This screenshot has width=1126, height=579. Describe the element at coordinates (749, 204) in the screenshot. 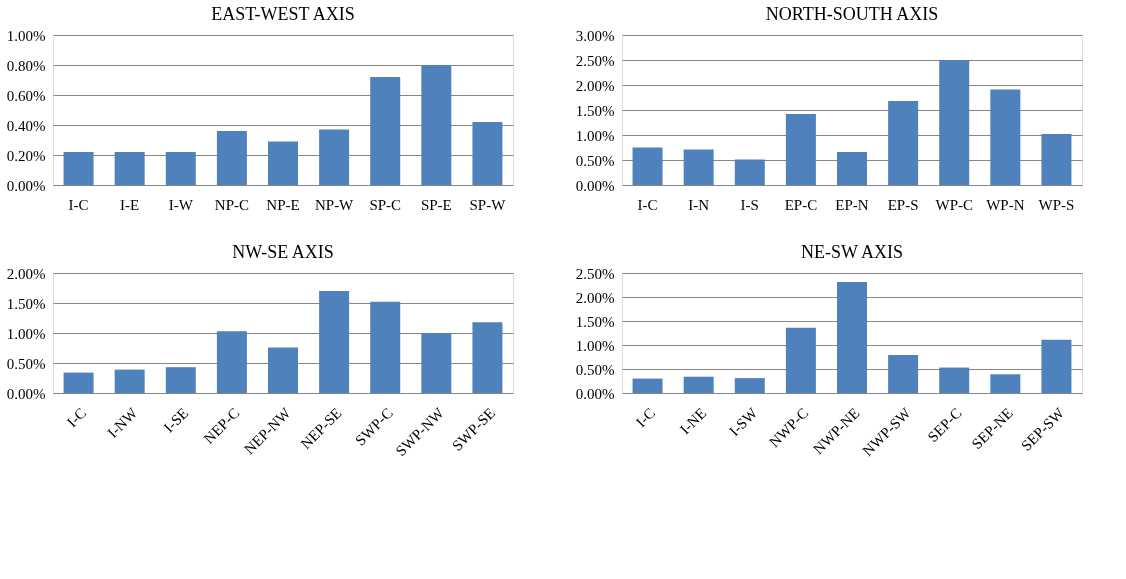

I see `x-tick-label: I-S` at that location.